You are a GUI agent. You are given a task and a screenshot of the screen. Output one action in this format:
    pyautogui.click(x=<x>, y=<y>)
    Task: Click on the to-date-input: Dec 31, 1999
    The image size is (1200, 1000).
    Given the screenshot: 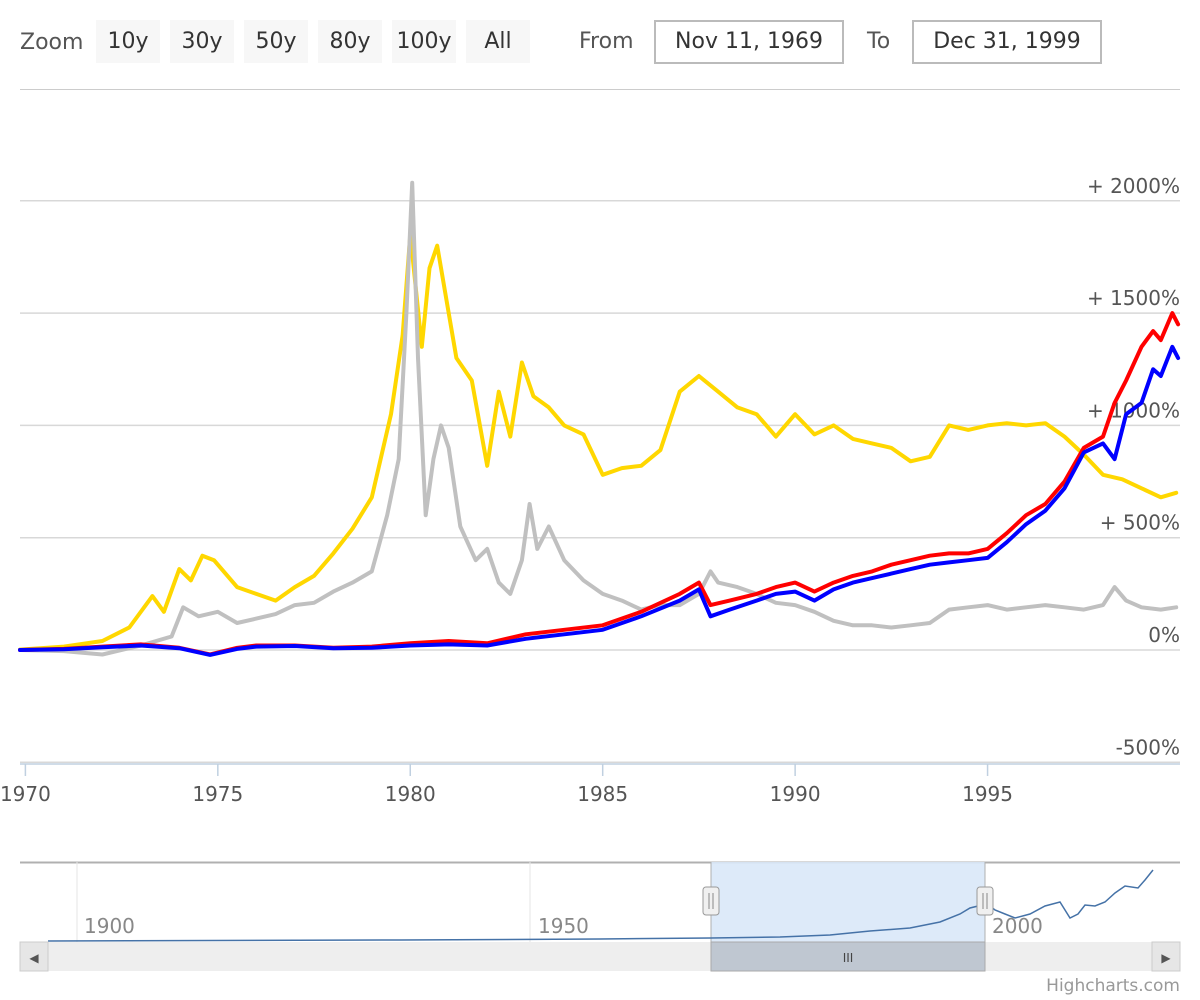 What is the action you would take?
    pyautogui.click(x=1007, y=42)
    